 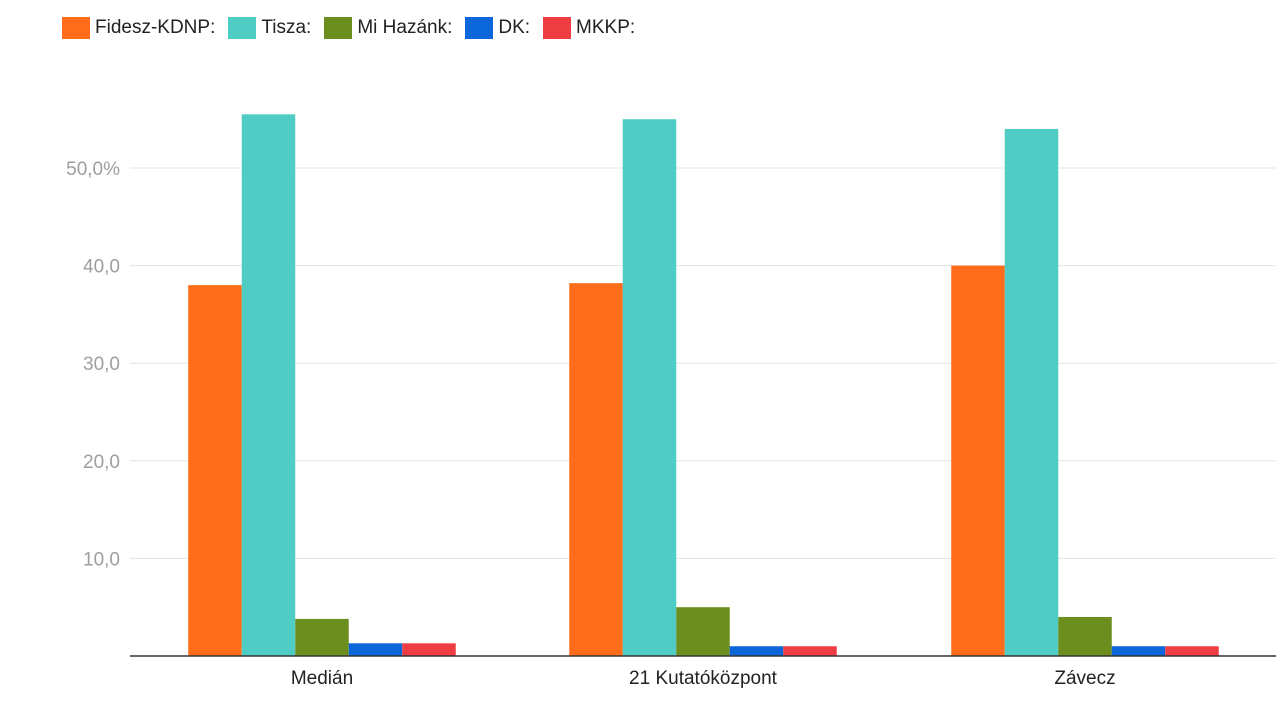 What do you see at coordinates (703, 678) in the screenshot?
I see `x-category-label: 21 Kutatóközpont` at bounding box center [703, 678].